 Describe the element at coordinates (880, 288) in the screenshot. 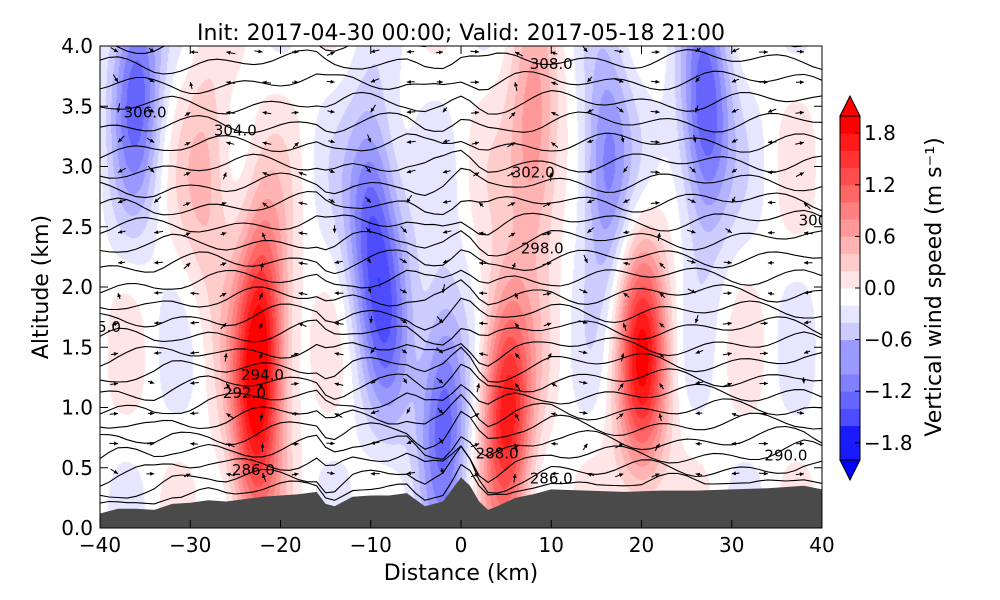

I see `colorbar-tick-label: 0.0` at that location.